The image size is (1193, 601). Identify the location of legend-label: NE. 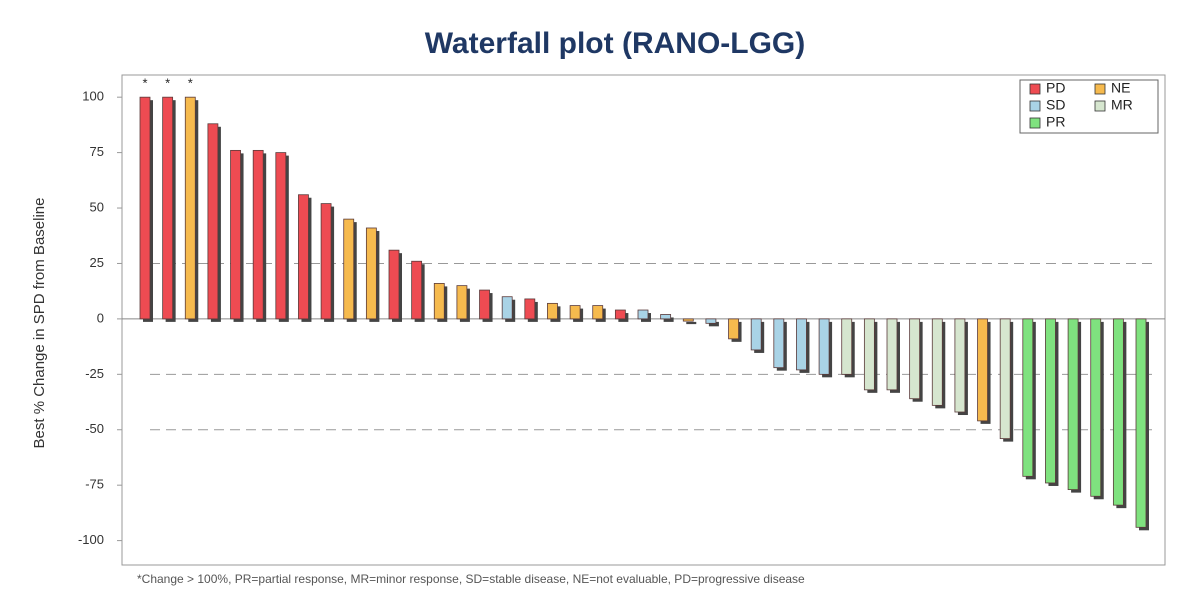
(1120, 88).